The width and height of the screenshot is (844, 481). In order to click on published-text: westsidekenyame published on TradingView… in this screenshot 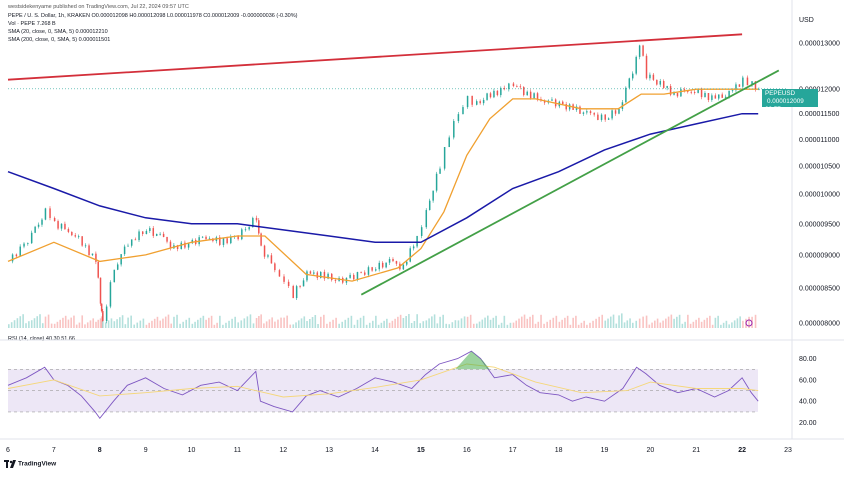, I will do `click(98, 7)`.